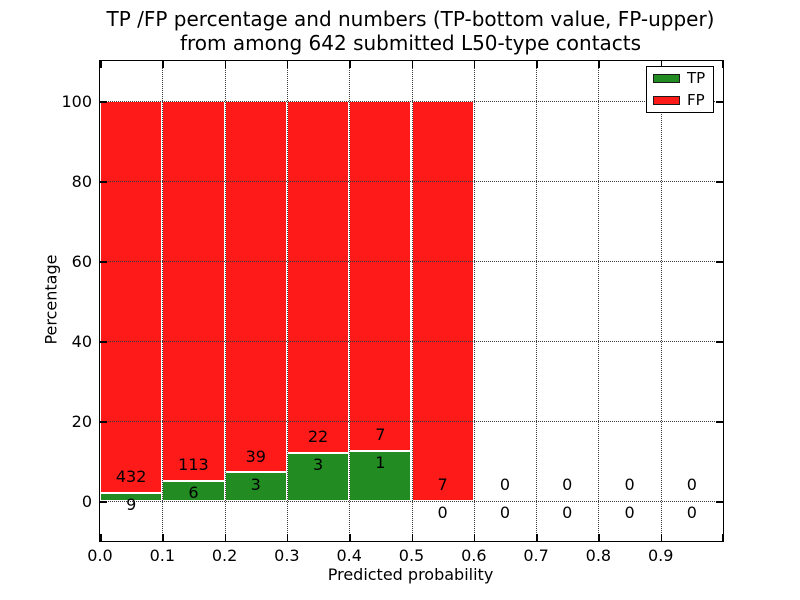  Describe the element at coordinates (380, 463) in the screenshot. I see `tp-count-label: 1` at that location.